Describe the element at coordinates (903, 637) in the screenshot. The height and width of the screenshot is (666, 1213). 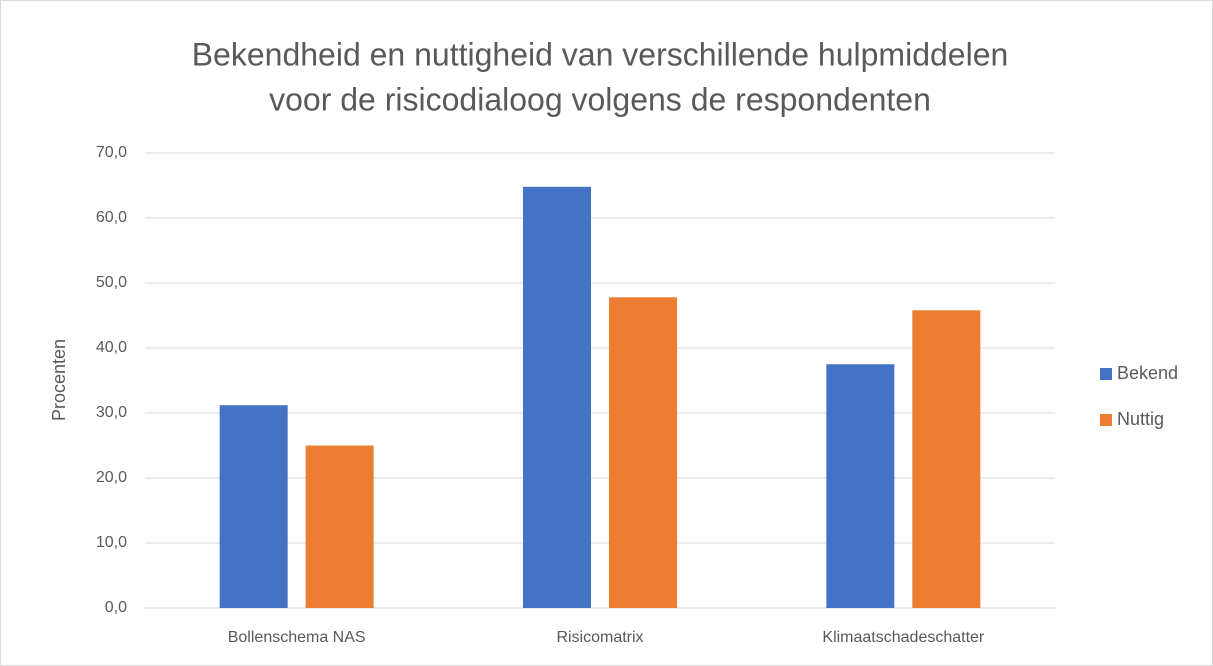
I see `x-tick-label: Klimaatschadeschatter` at that location.